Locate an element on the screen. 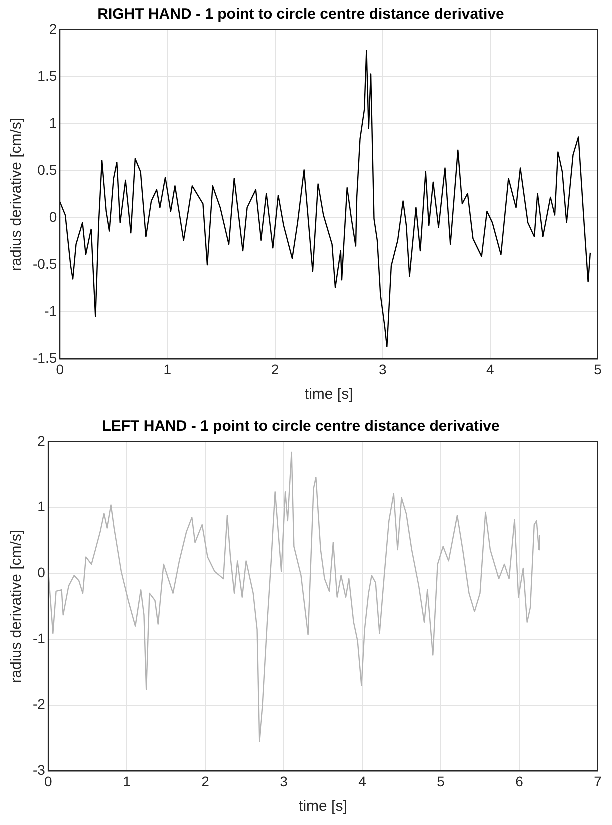  y-tick-label: -0.5 is located at coordinates (45, 264).